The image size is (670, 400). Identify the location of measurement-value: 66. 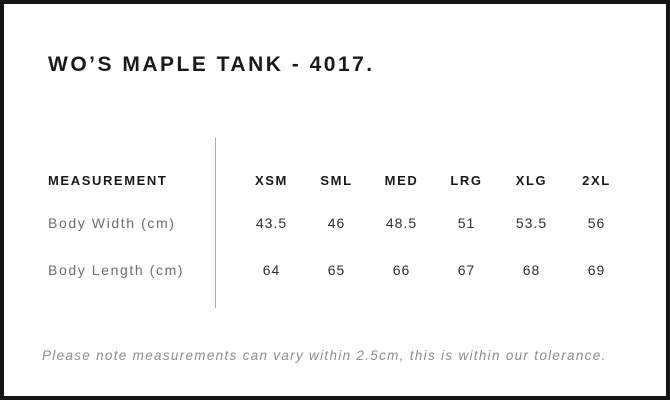
(401, 270).